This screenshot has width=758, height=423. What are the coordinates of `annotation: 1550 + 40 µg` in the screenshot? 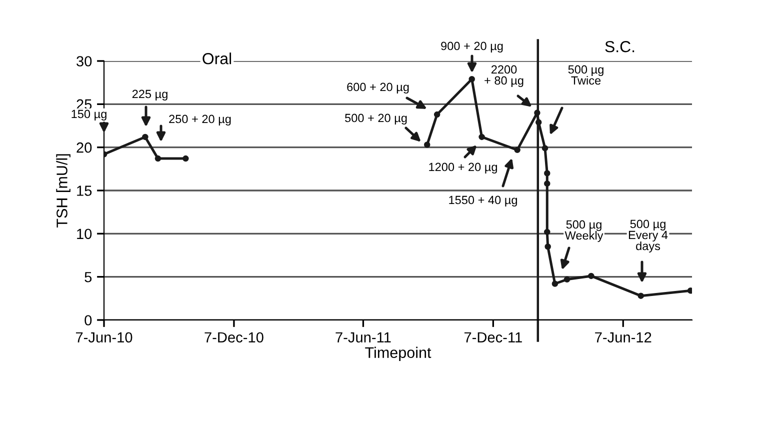 It's located at (483, 201).